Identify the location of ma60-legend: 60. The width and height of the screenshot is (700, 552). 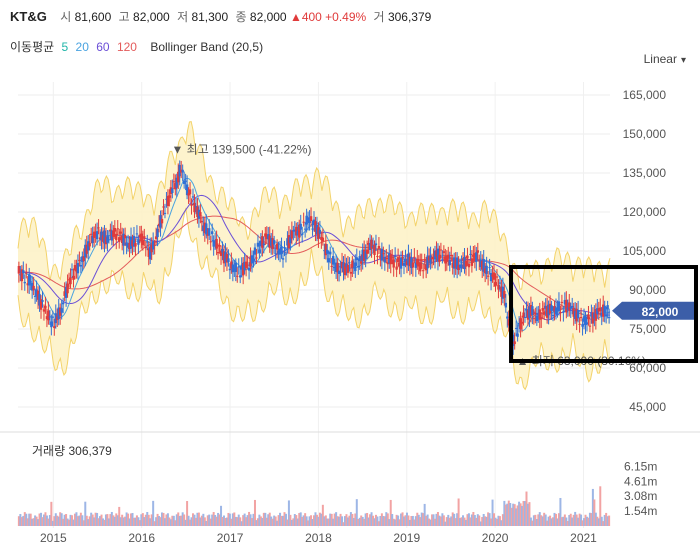
(103, 47).